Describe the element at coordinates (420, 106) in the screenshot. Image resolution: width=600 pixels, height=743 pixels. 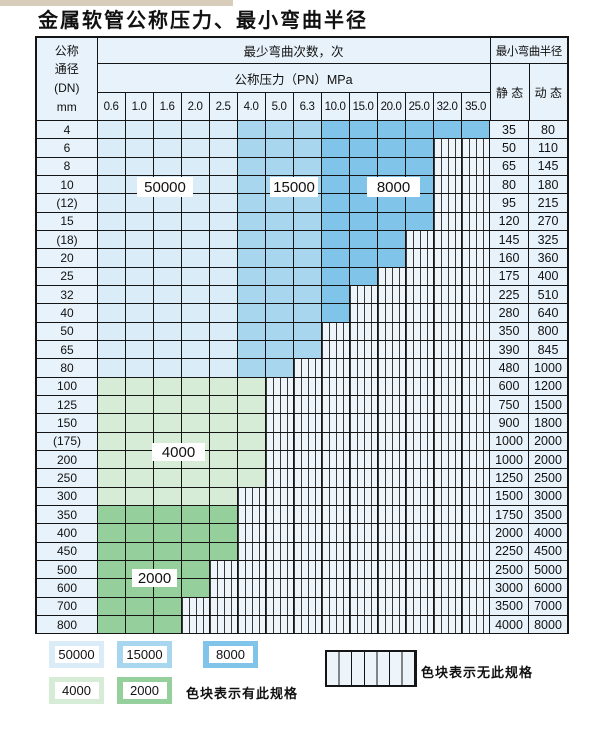
I see `pressure-value: 25.0` at that location.